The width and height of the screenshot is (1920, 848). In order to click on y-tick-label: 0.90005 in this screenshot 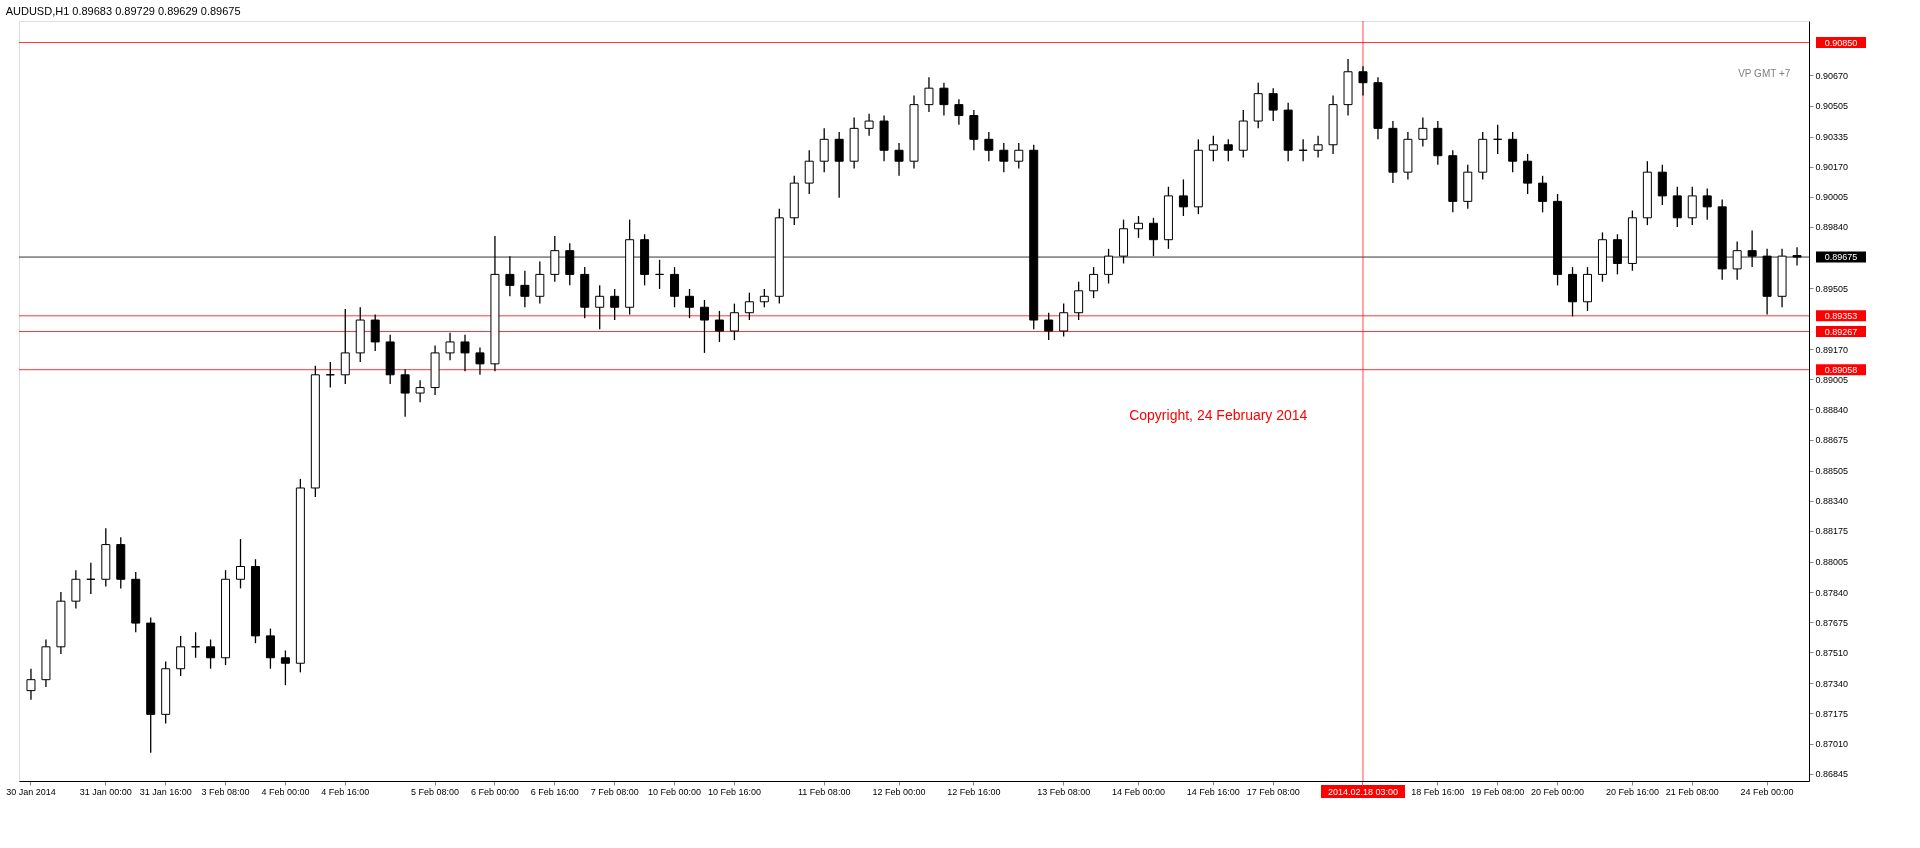, I will do `click(1832, 197)`.